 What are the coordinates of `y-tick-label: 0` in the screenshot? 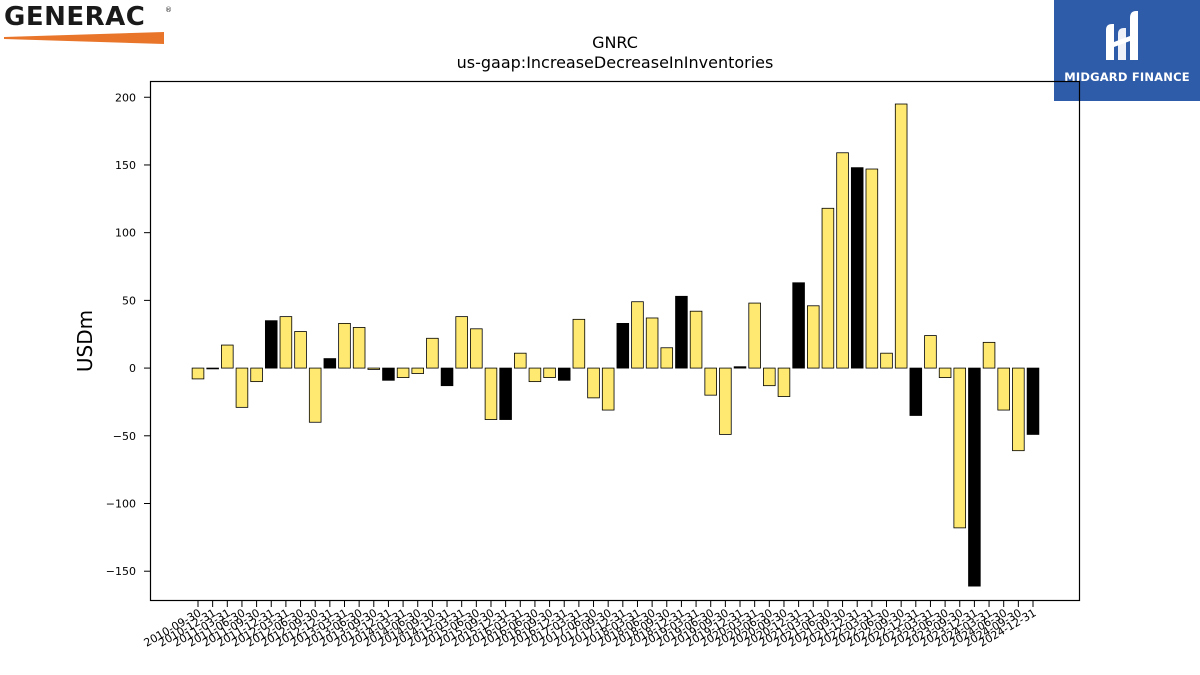 It's located at (132, 368).